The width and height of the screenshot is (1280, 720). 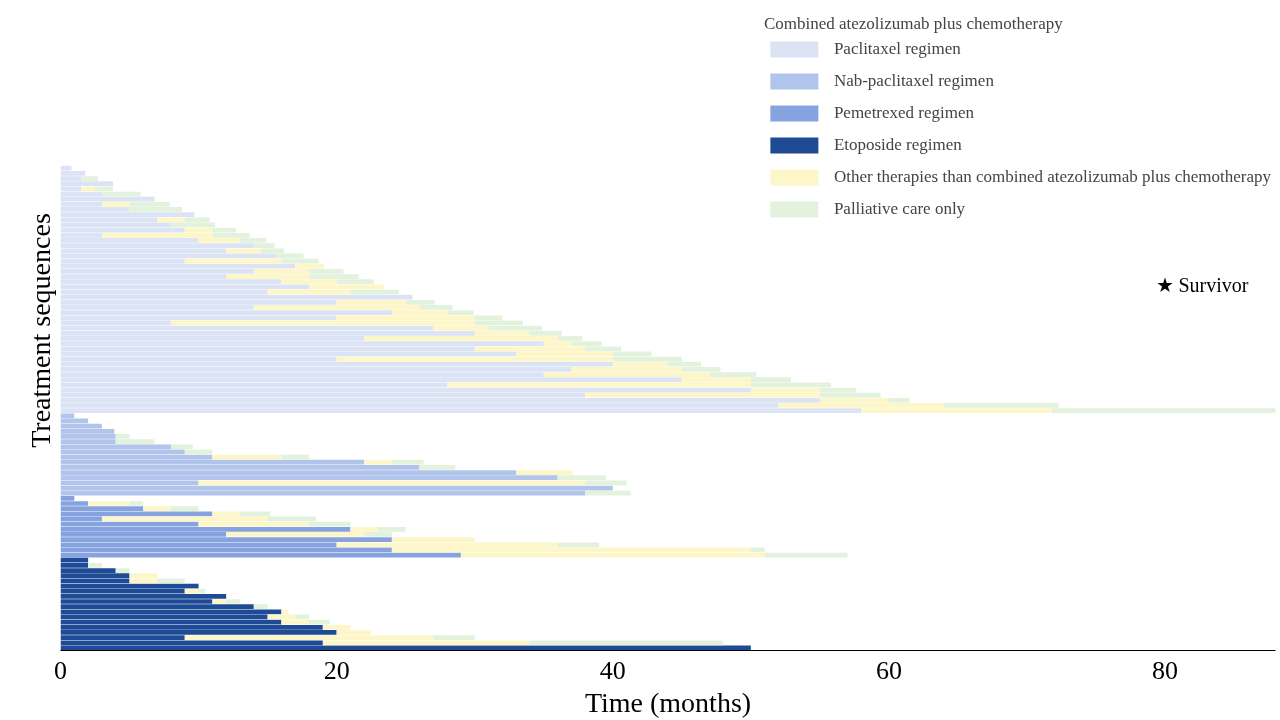 I want to click on x-tick-label: 40, so click(x=612, y=670).